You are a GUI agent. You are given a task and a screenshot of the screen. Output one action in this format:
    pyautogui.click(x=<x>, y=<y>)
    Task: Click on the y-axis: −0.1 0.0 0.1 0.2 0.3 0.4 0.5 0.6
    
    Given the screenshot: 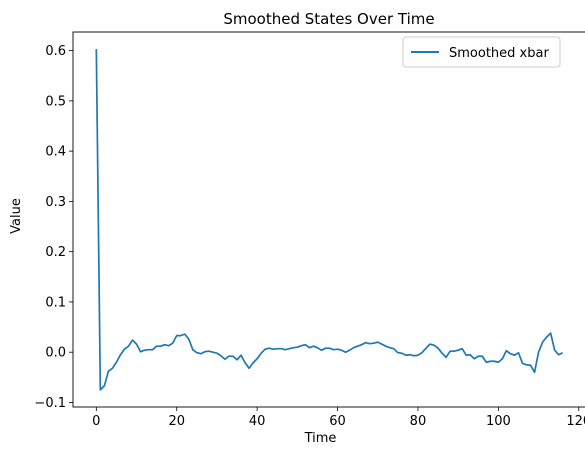 What is the action you would take?
    pyautogui.click(x=53, y=227)
    